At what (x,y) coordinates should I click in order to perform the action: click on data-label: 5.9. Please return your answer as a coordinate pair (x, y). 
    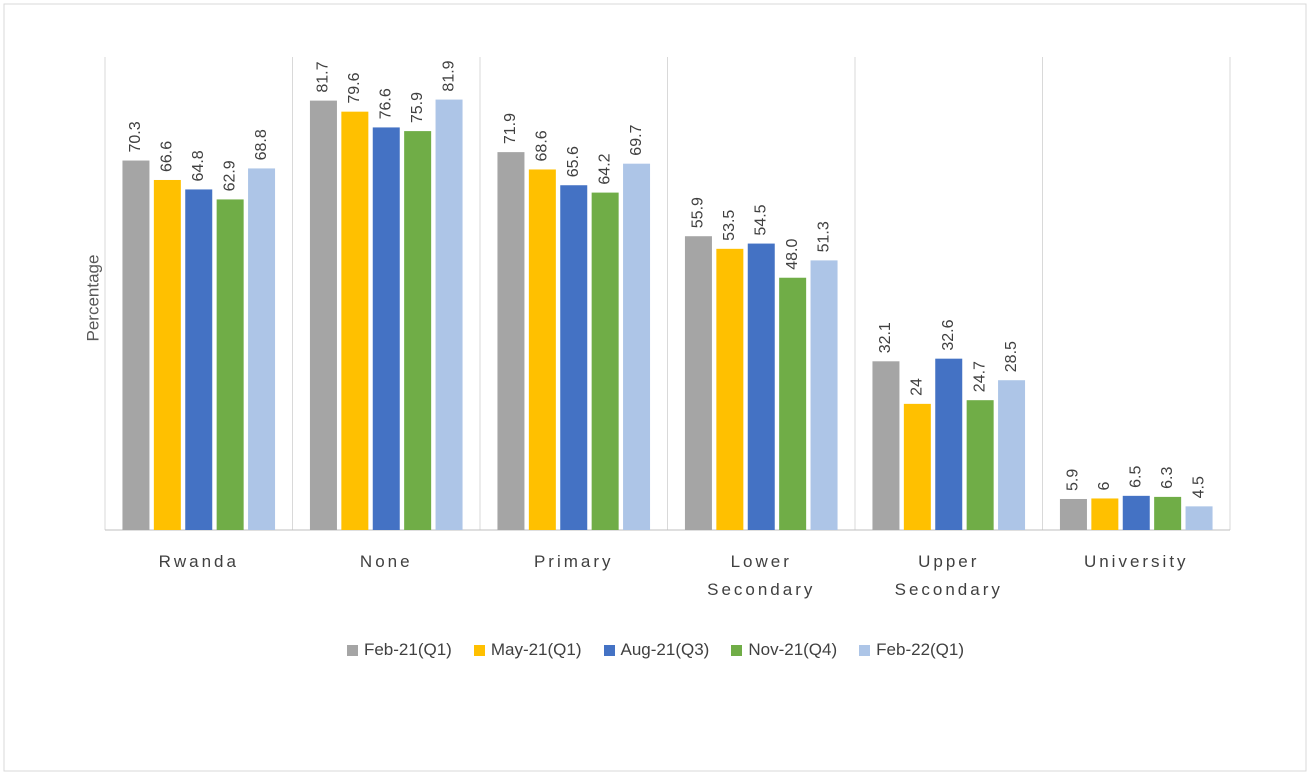
    Looking at the image, I should click on (1073, 480).